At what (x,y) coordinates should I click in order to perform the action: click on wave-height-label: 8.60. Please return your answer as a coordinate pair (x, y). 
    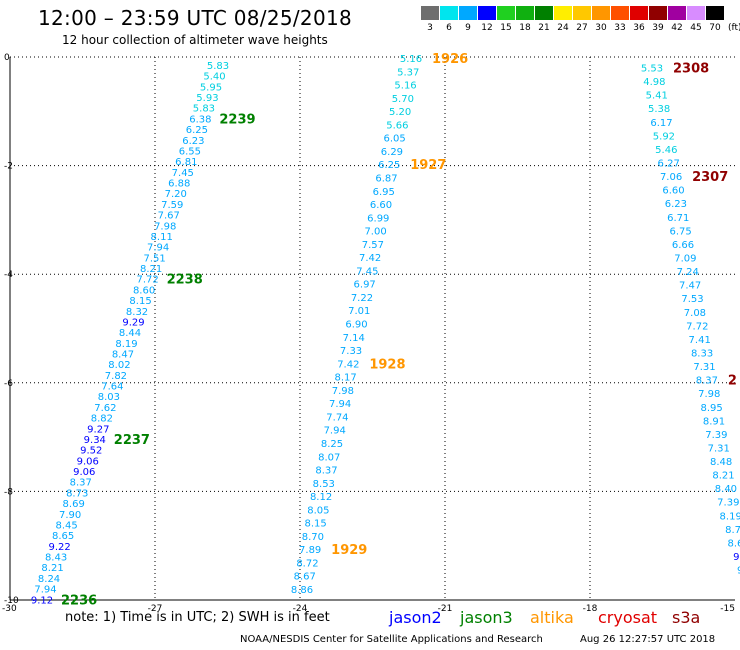
    Looking at the image, I should click on (144, 290).